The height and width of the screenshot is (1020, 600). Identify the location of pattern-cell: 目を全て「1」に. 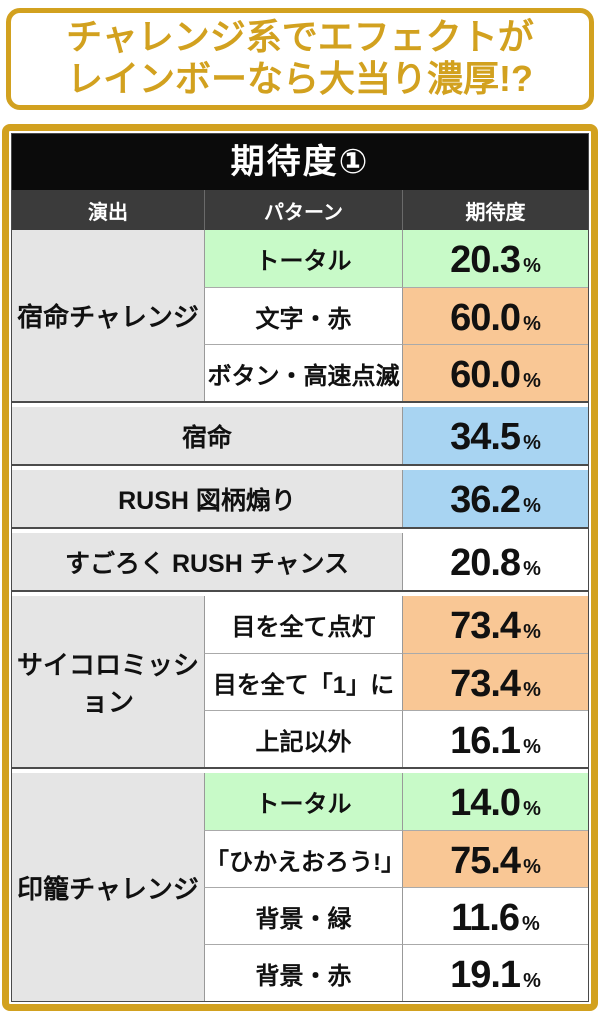
(303, 681).